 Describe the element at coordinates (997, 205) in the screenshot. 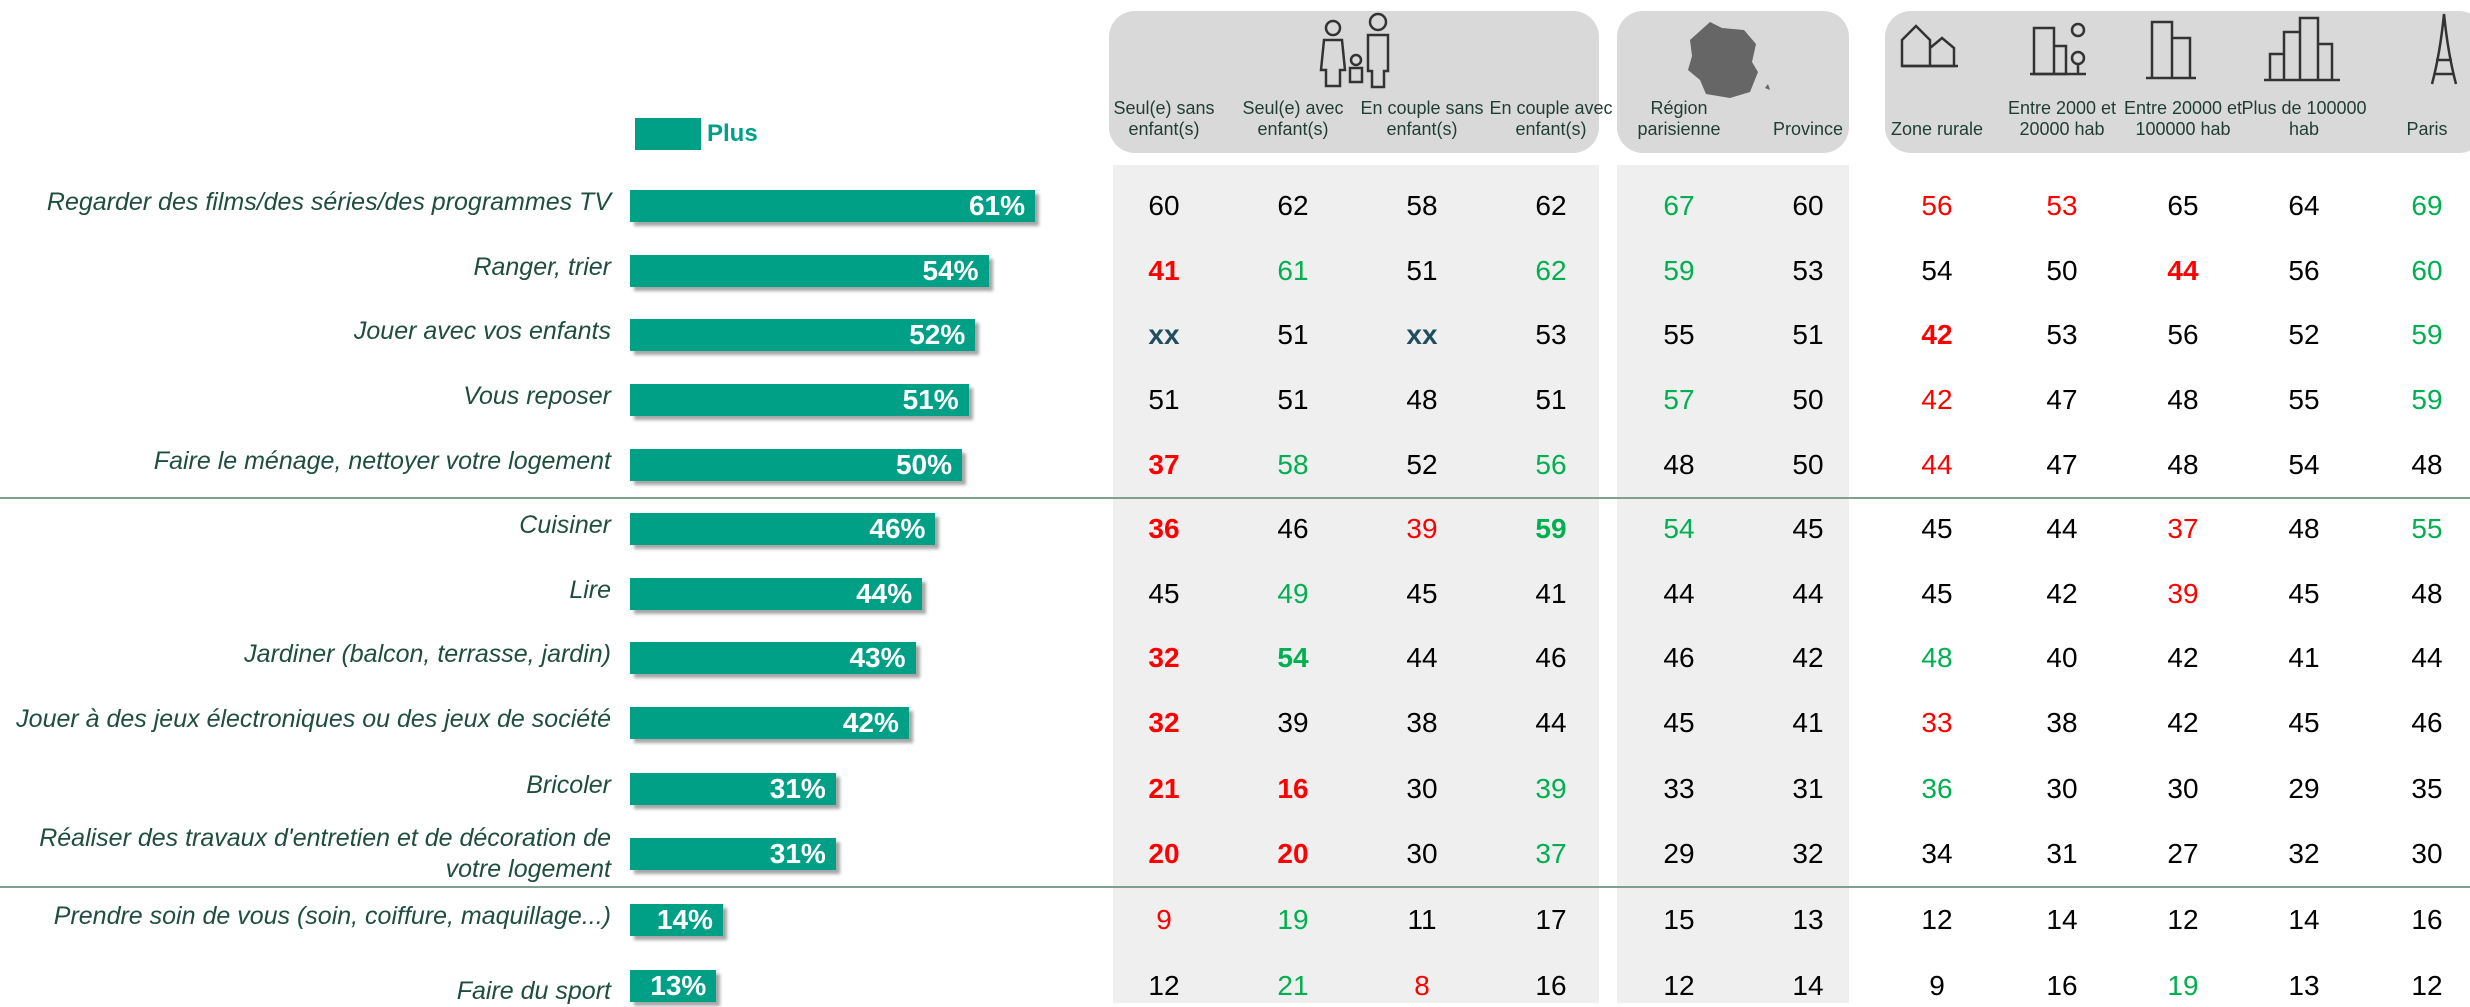

I see `bar-value-label: 61%` at that location.